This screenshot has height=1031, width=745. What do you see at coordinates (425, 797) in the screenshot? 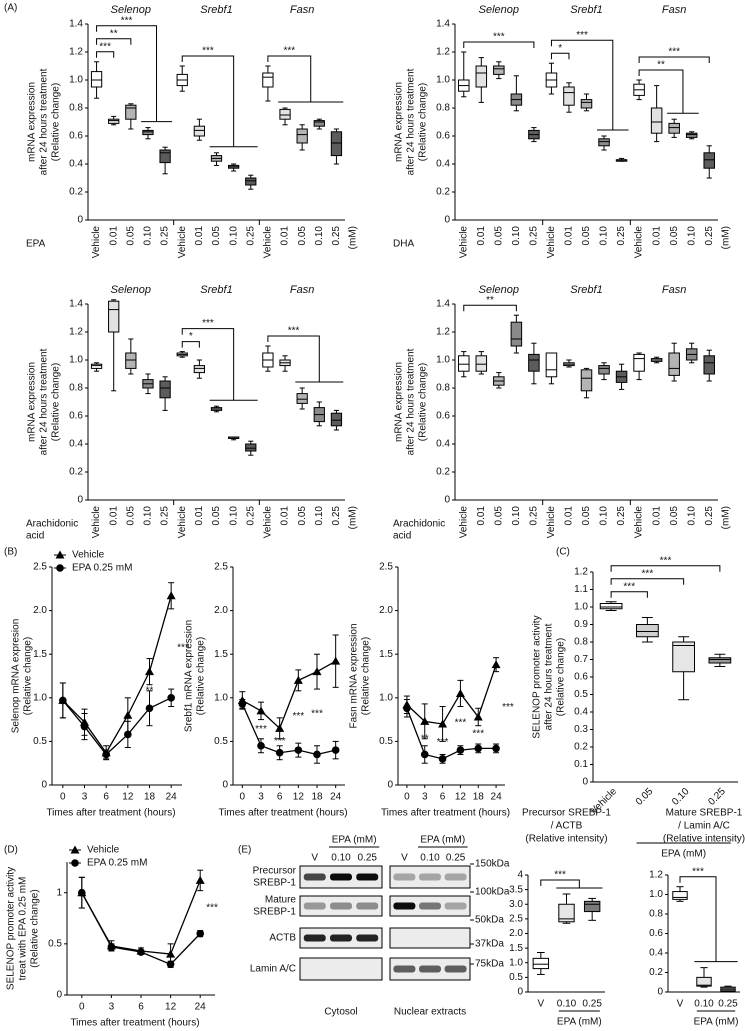
I see `x-tick-label: 3` at bounding box center [425, 797].